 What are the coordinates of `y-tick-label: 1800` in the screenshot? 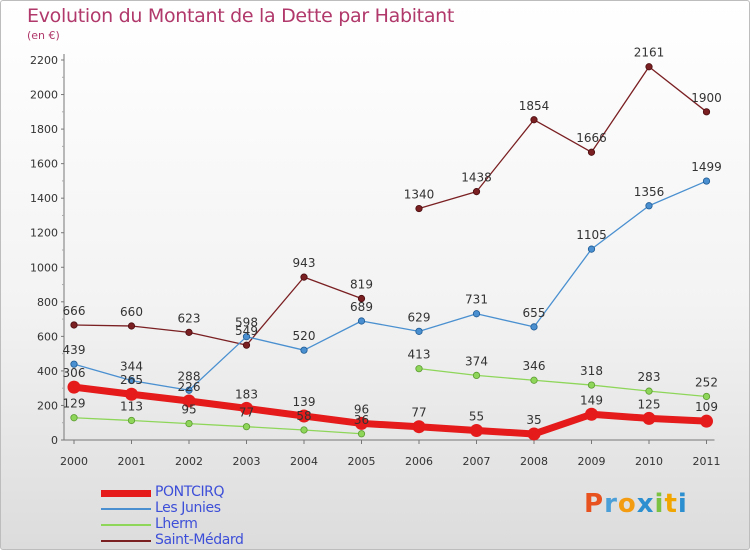 It's located at (44, 129).